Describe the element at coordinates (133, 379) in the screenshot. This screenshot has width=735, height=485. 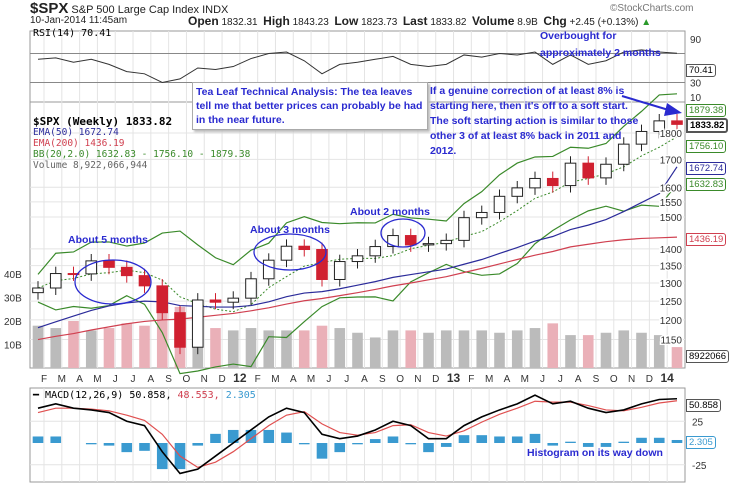
I see `x-tick-label: J` at that location.